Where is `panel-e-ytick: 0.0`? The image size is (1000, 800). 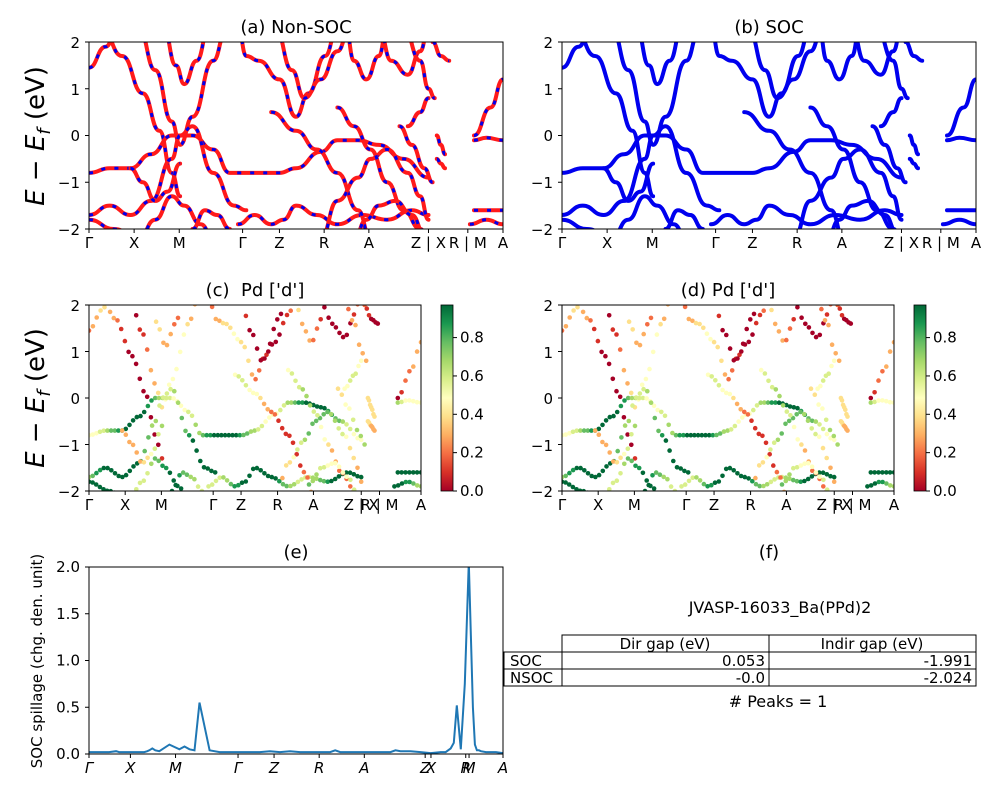 panel-e-ytick: 0.0 is located at coordinates (68, 754).